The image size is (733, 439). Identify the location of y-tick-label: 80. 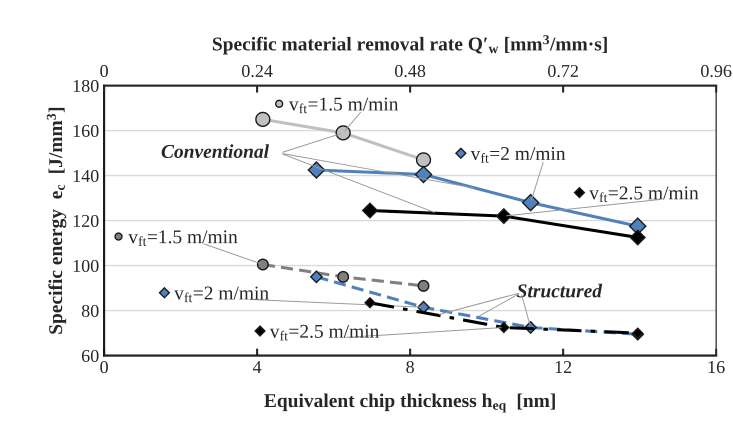
(90, 311).